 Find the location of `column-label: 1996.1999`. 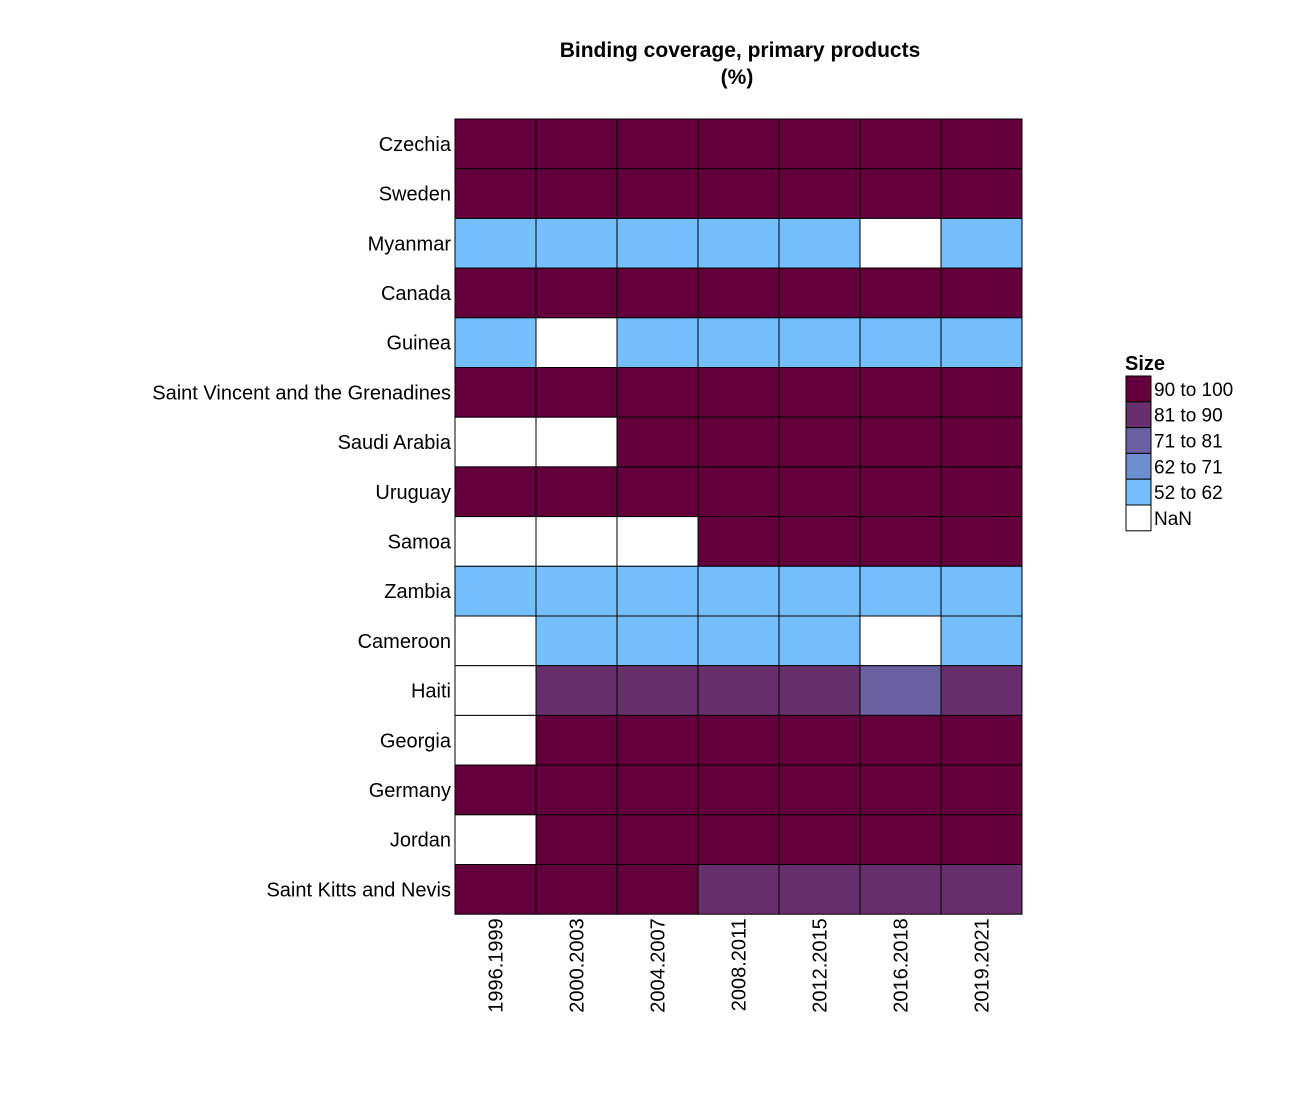

column-label: 1996.1999 is located at coordinates (497, 965).